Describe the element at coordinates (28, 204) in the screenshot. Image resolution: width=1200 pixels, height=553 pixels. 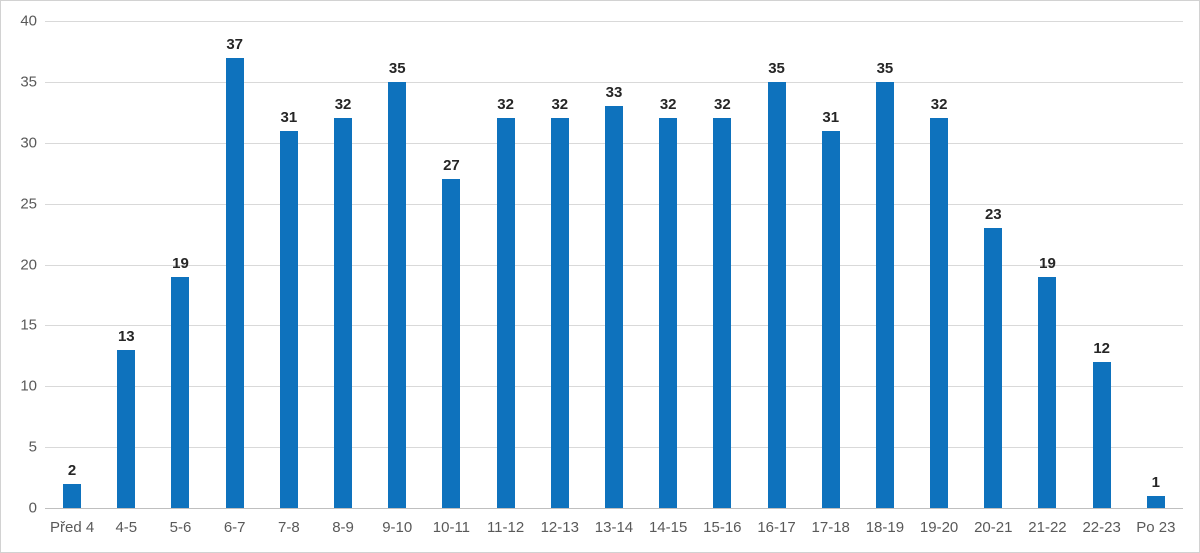
I see `y-axis-tick-label: 25` at that location.